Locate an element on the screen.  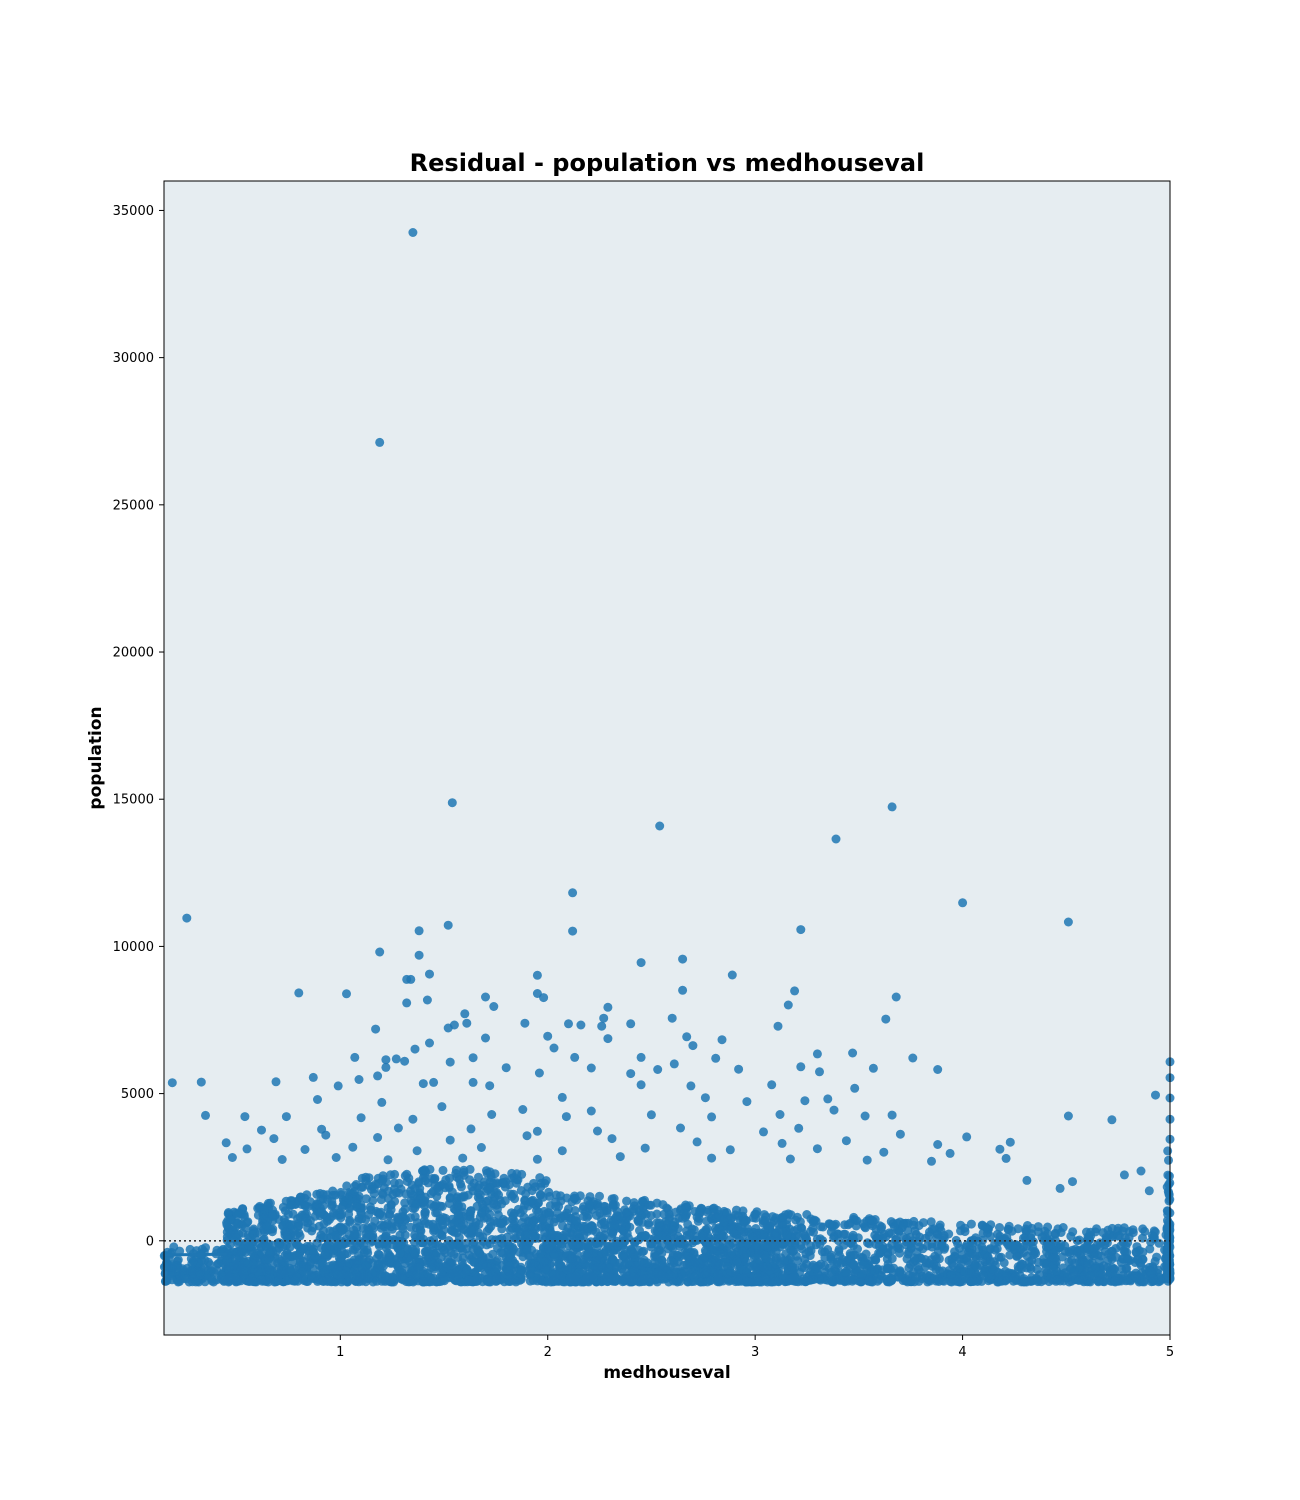
y-tick-label: 10000 is located at coordinates (133, 947).